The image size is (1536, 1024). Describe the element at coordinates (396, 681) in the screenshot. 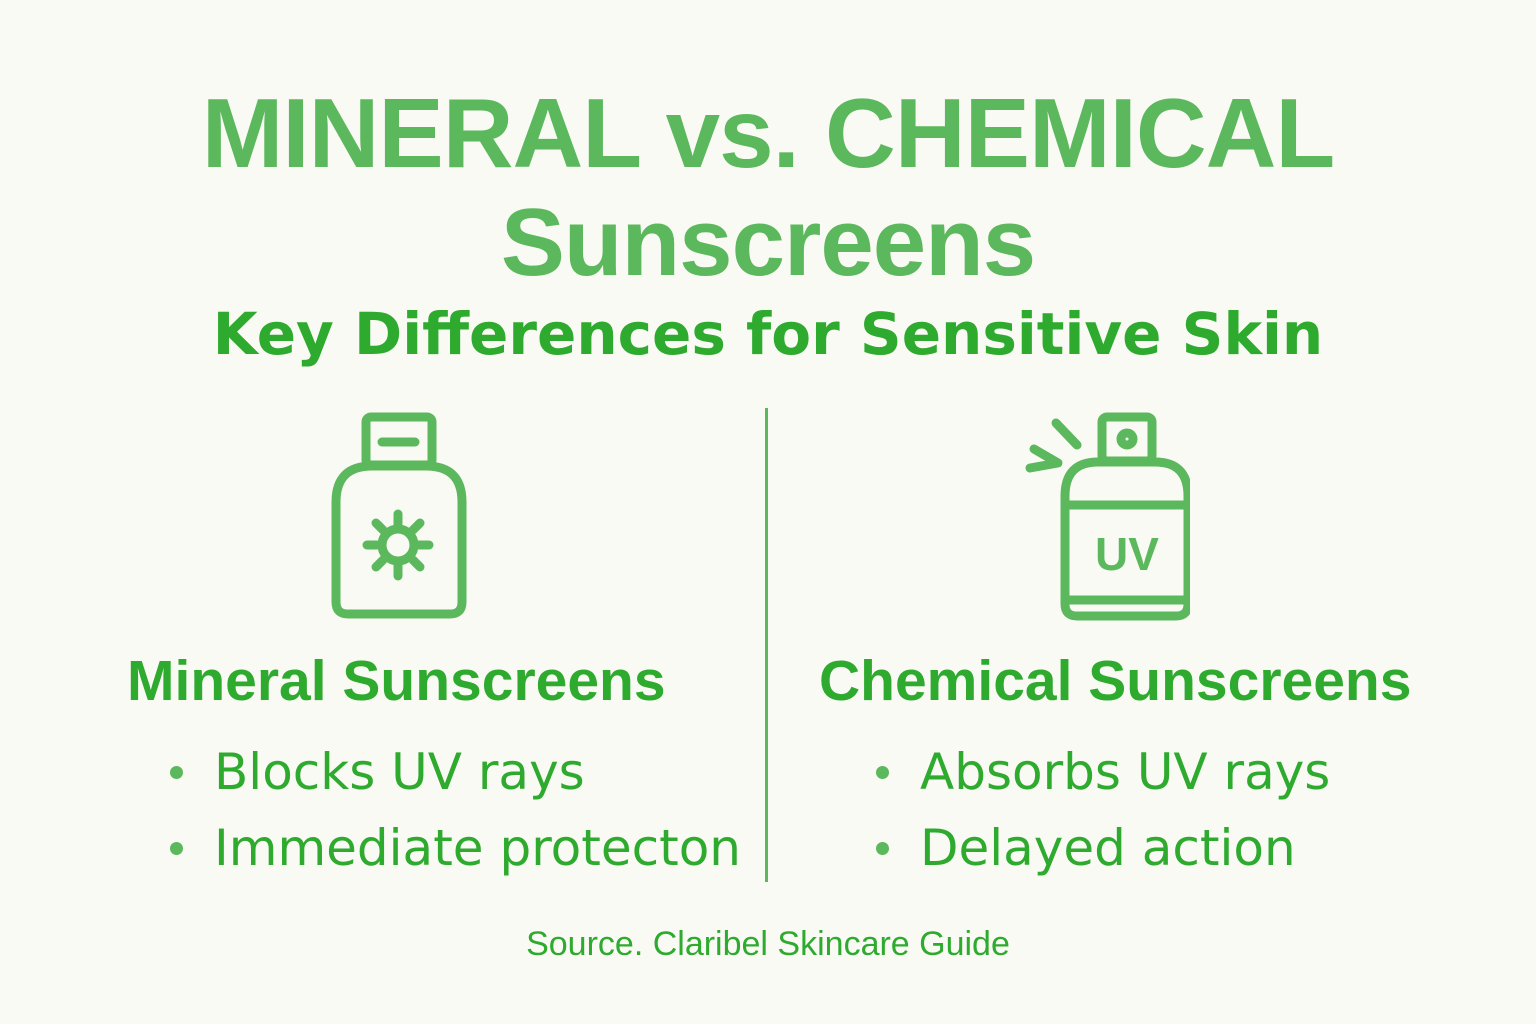

I see `mineral-heading: Mineral Sunscreens` at that location.